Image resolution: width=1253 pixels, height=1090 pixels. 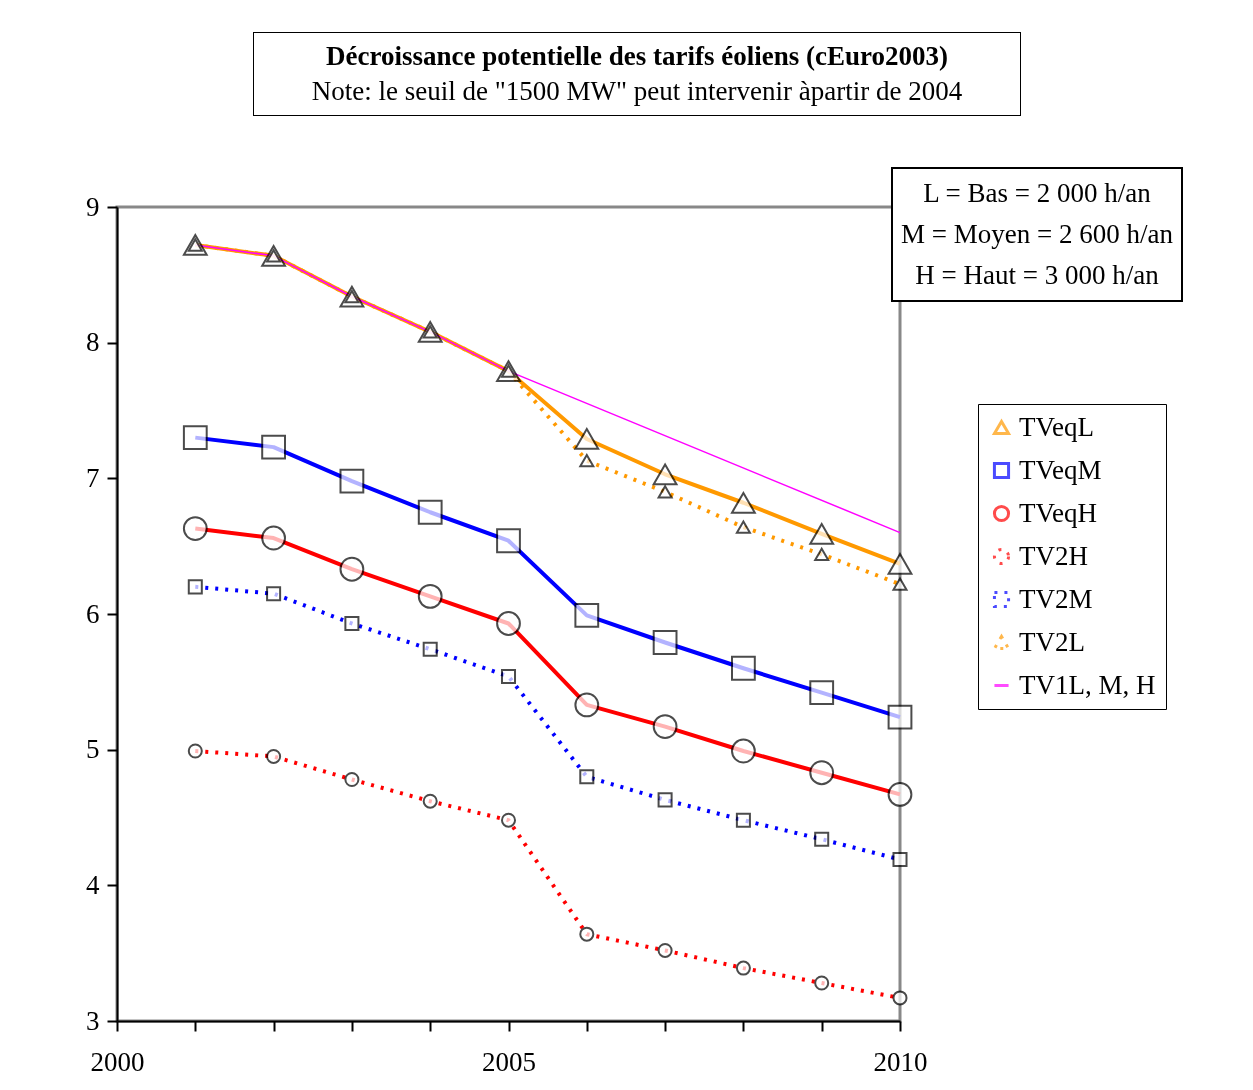 I want to click on y-tick-label: 7, so click(x=93, y=477).